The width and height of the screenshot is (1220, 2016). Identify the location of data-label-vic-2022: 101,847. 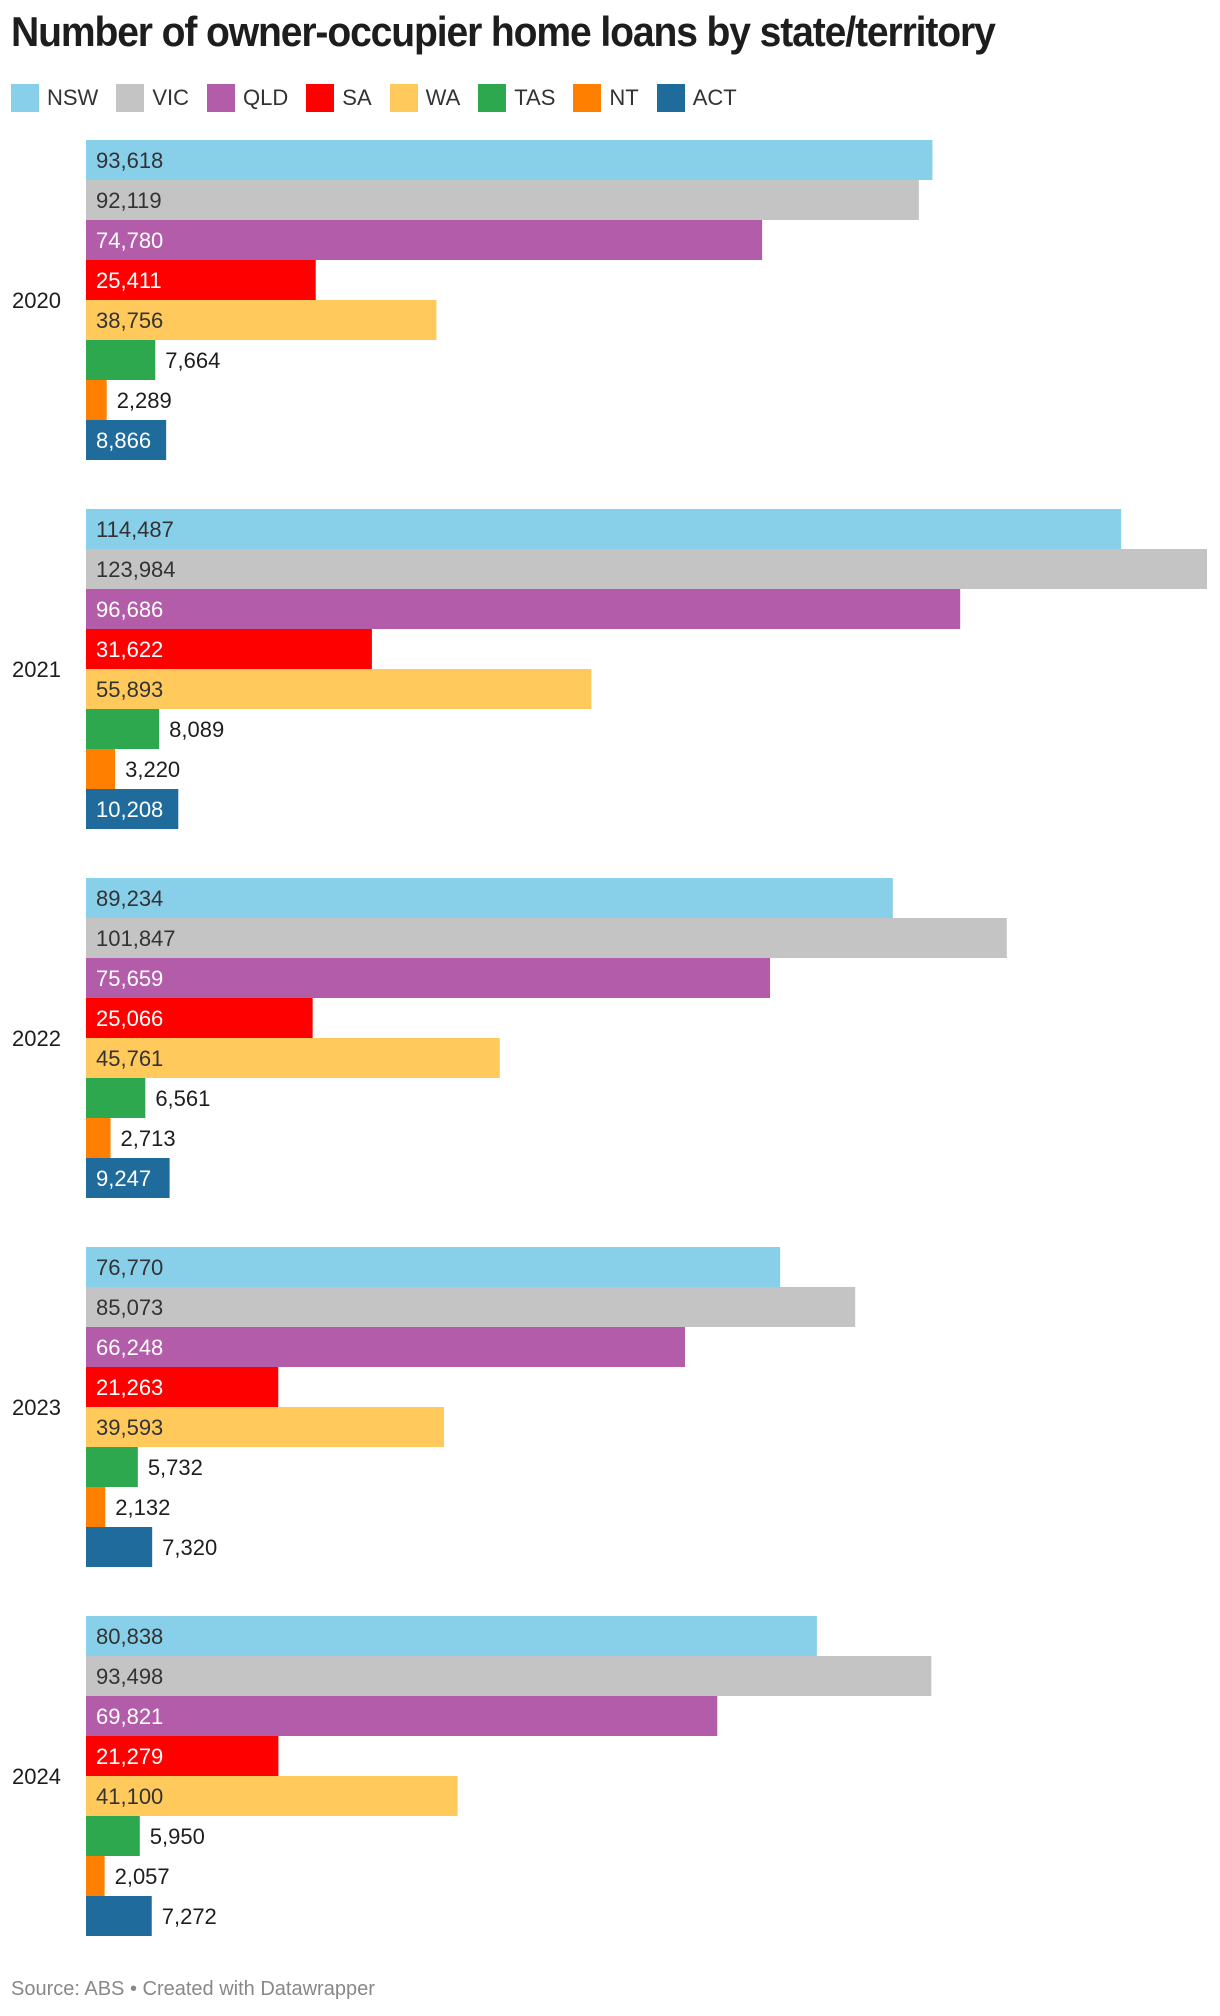
(136, 938).